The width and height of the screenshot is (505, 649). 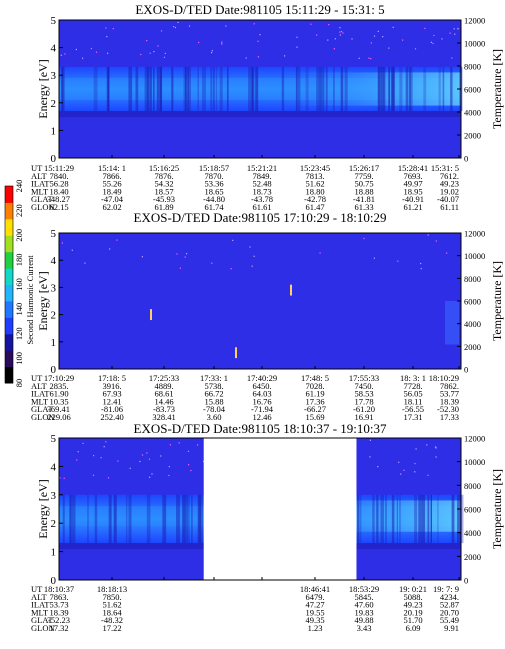 What do you see at coordinates (413, 378) in the screenshot?
I see `table-cell: 18: 3: 1` at bounding box center [413, 378].